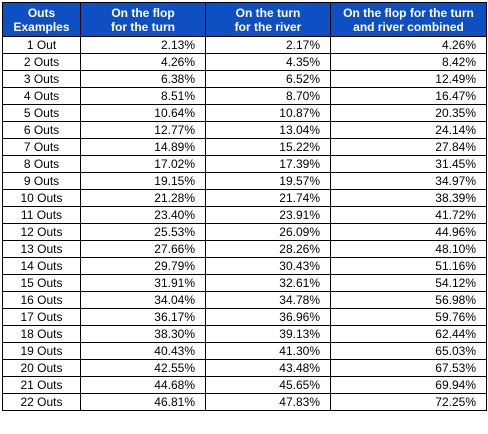 This screenshot has width=488, height=434. What do you see at coordinates (408, 26) in the screenshot?
I see `header-label: and river combined` at bounding box center [408, 26].